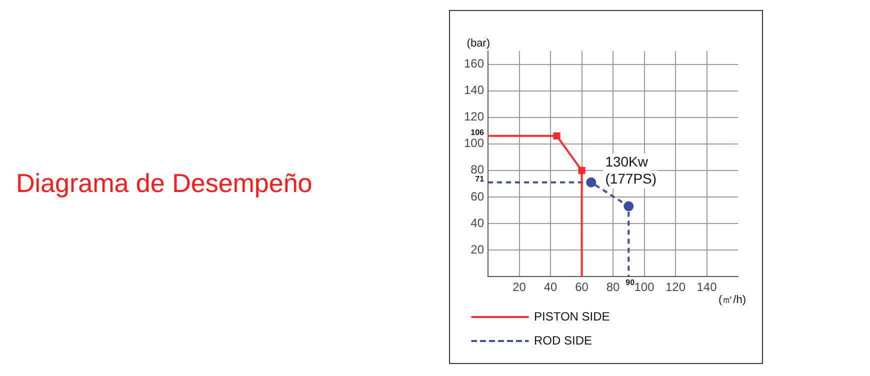 This screenshot has width=870, height=376. Describe the element at coordinates (519, 287) in the screenshot. I see `x-tick-label: 20` at that location.